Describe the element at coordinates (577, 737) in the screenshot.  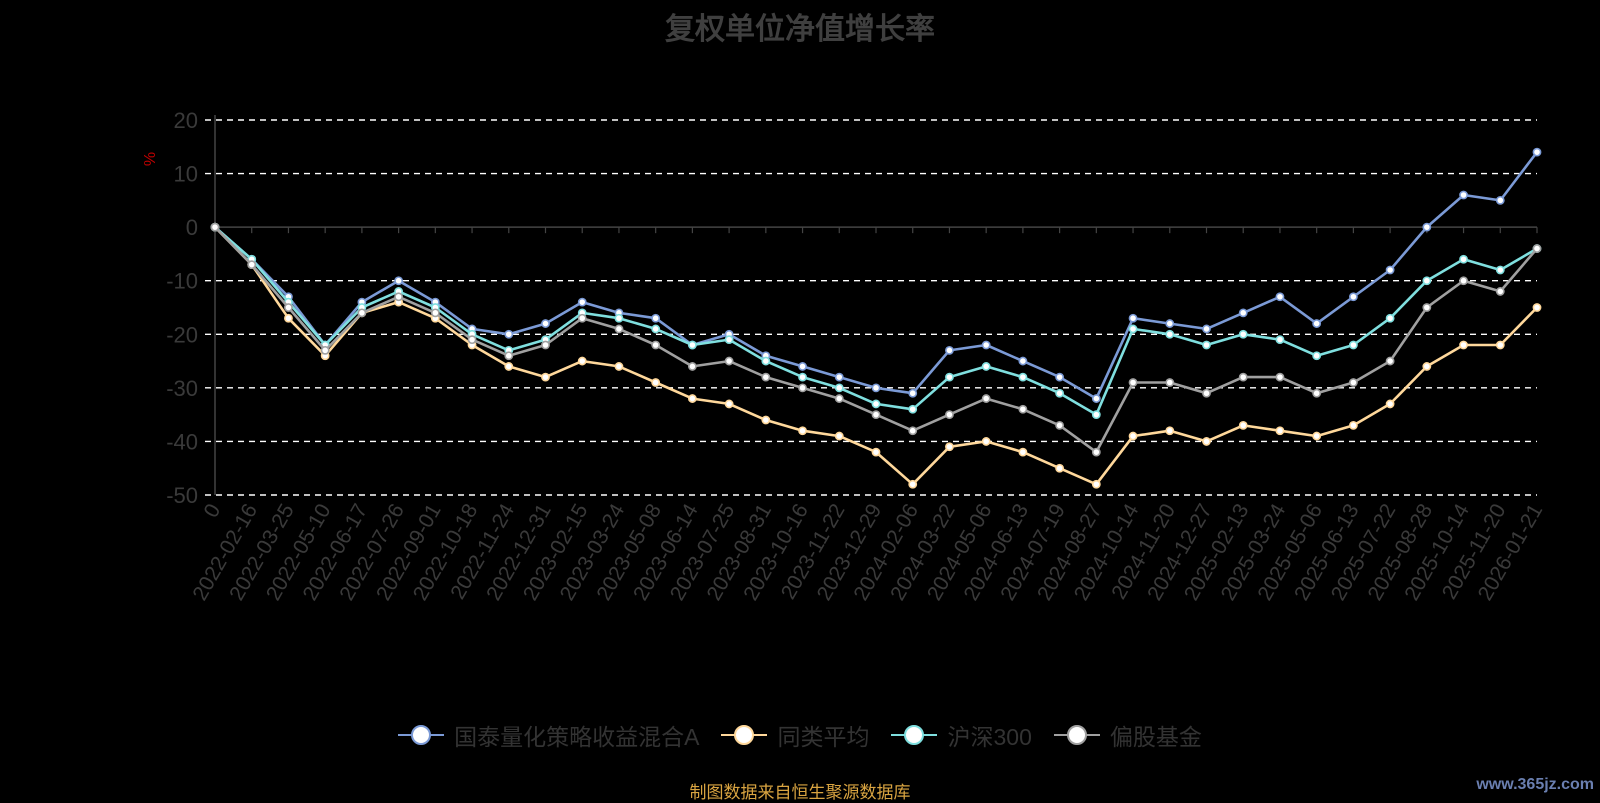
I see `legend-label: 国泰量化策略收益混合A` at that location.